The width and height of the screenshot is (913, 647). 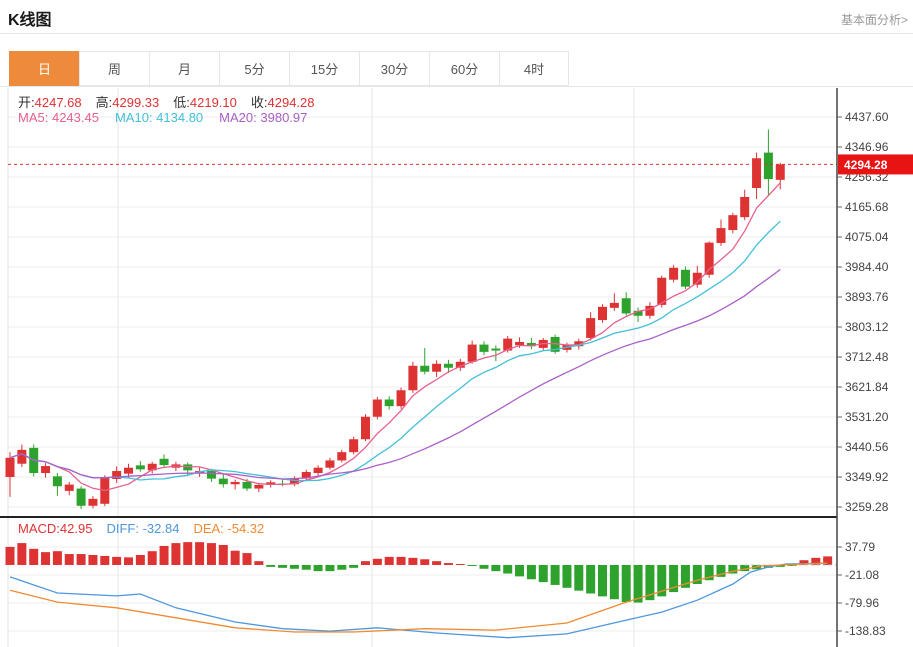 I want to click on macd-tick-label: -138.83, so click(x=865, y=631).